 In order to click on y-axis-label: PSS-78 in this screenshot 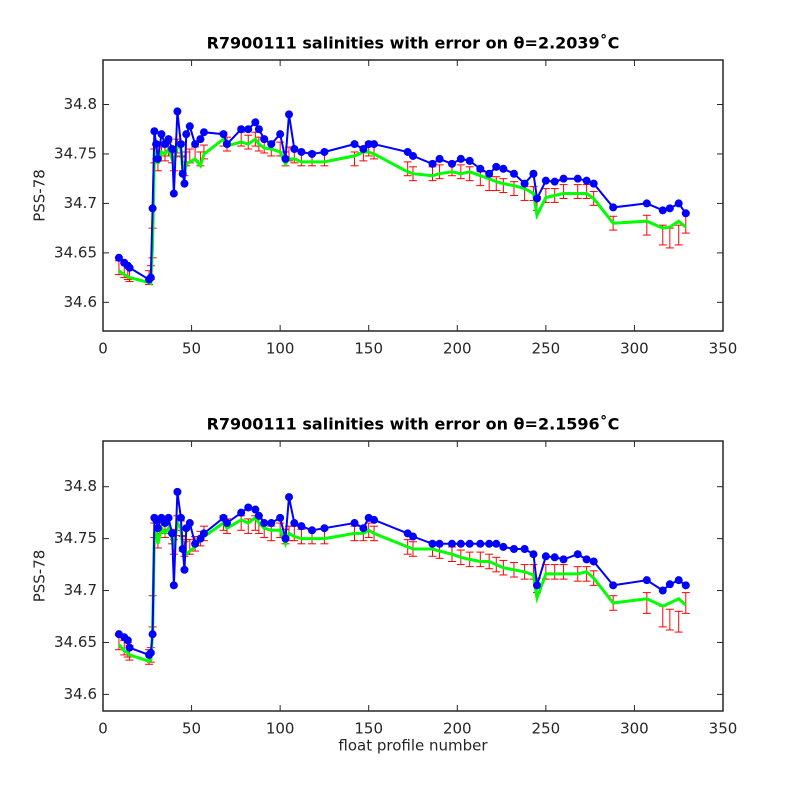, I will do `click(40, 576)`.